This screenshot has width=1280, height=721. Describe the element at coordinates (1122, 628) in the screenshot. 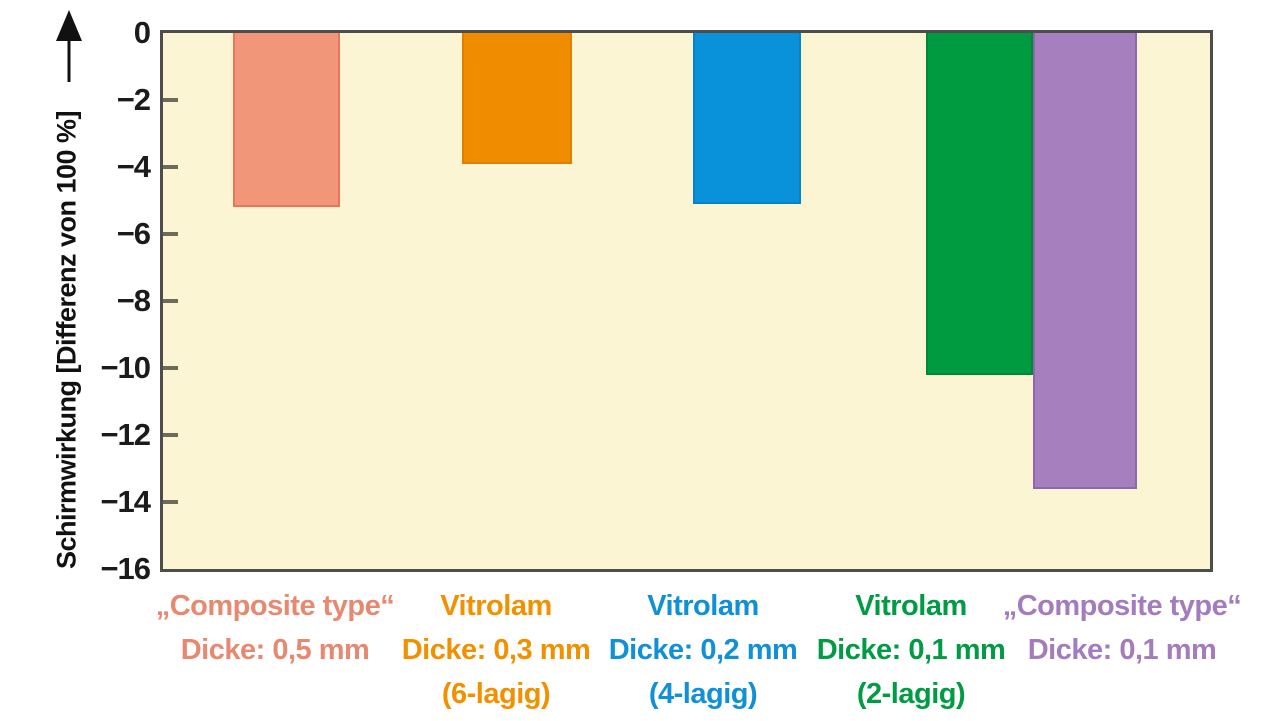

I see `category-label-5: „Composite type“ Dicke: 0,1 mm` at that location.